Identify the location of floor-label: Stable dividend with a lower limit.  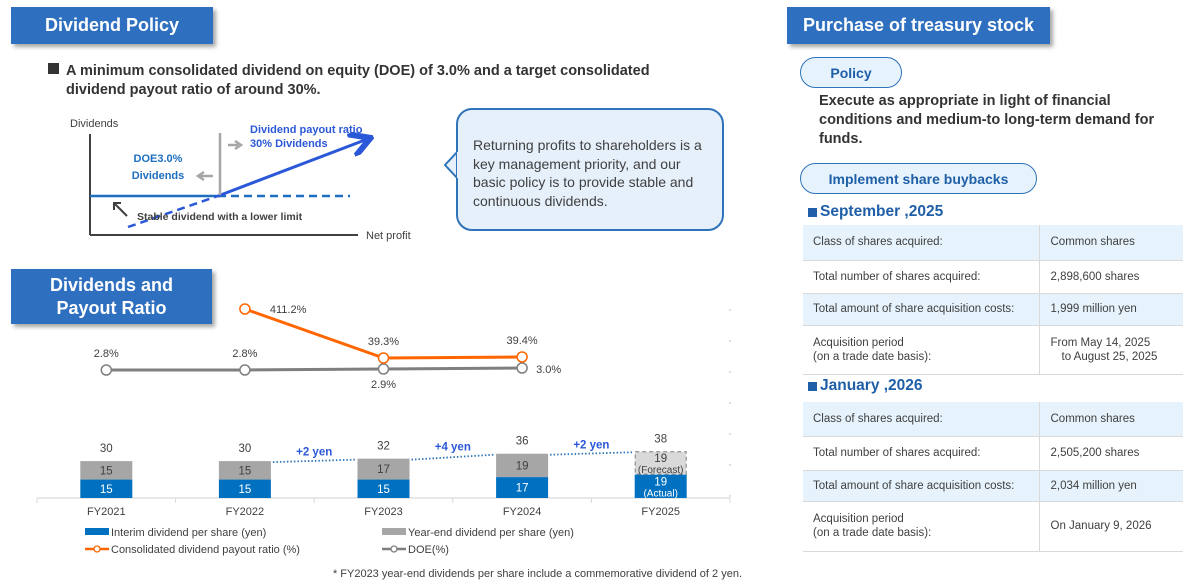
(220, 217).